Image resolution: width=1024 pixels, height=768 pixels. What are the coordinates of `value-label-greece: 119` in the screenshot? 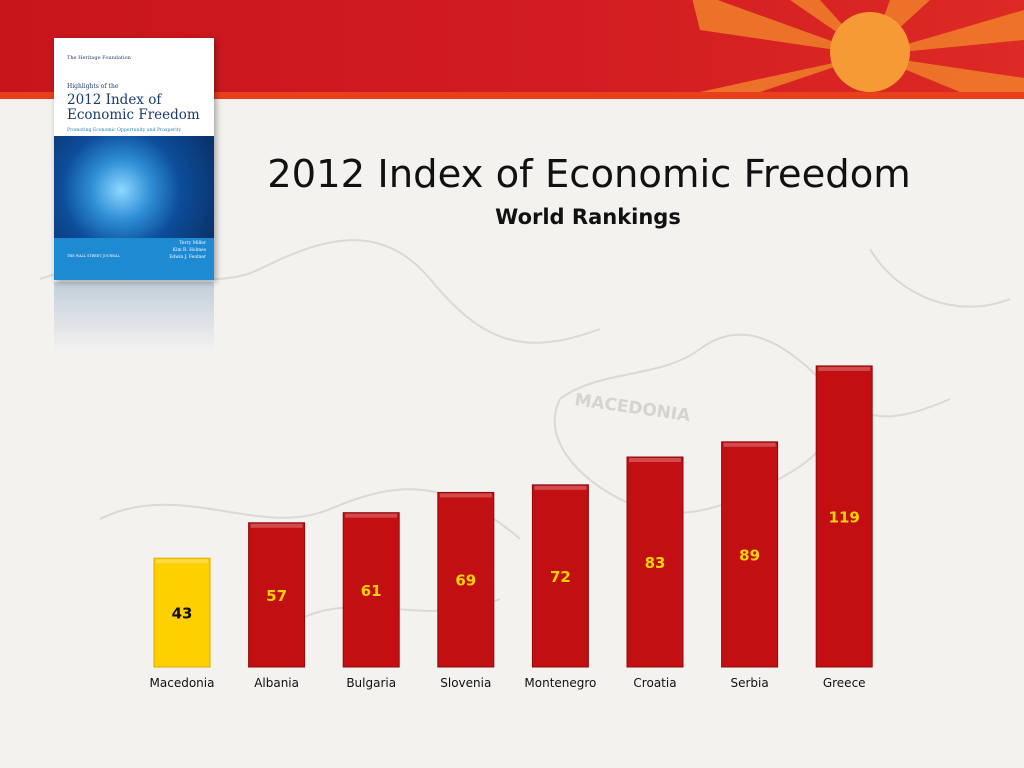 It's located at (844, 517).